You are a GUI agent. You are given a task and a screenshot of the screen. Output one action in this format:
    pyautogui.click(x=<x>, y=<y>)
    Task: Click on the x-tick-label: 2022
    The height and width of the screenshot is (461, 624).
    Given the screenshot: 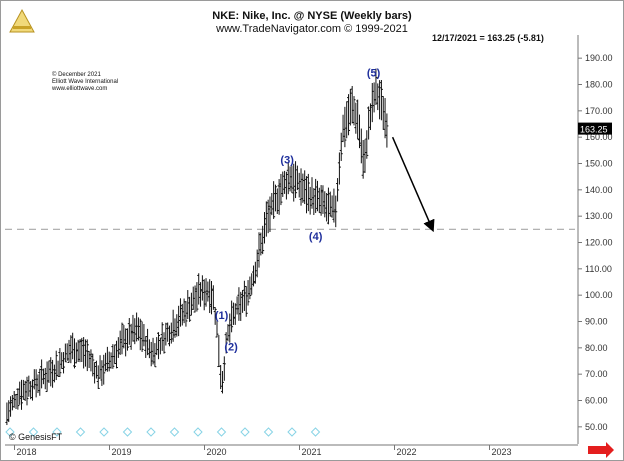 What is the action you would take?
    pyautogui.click(x=407, y=452)
    